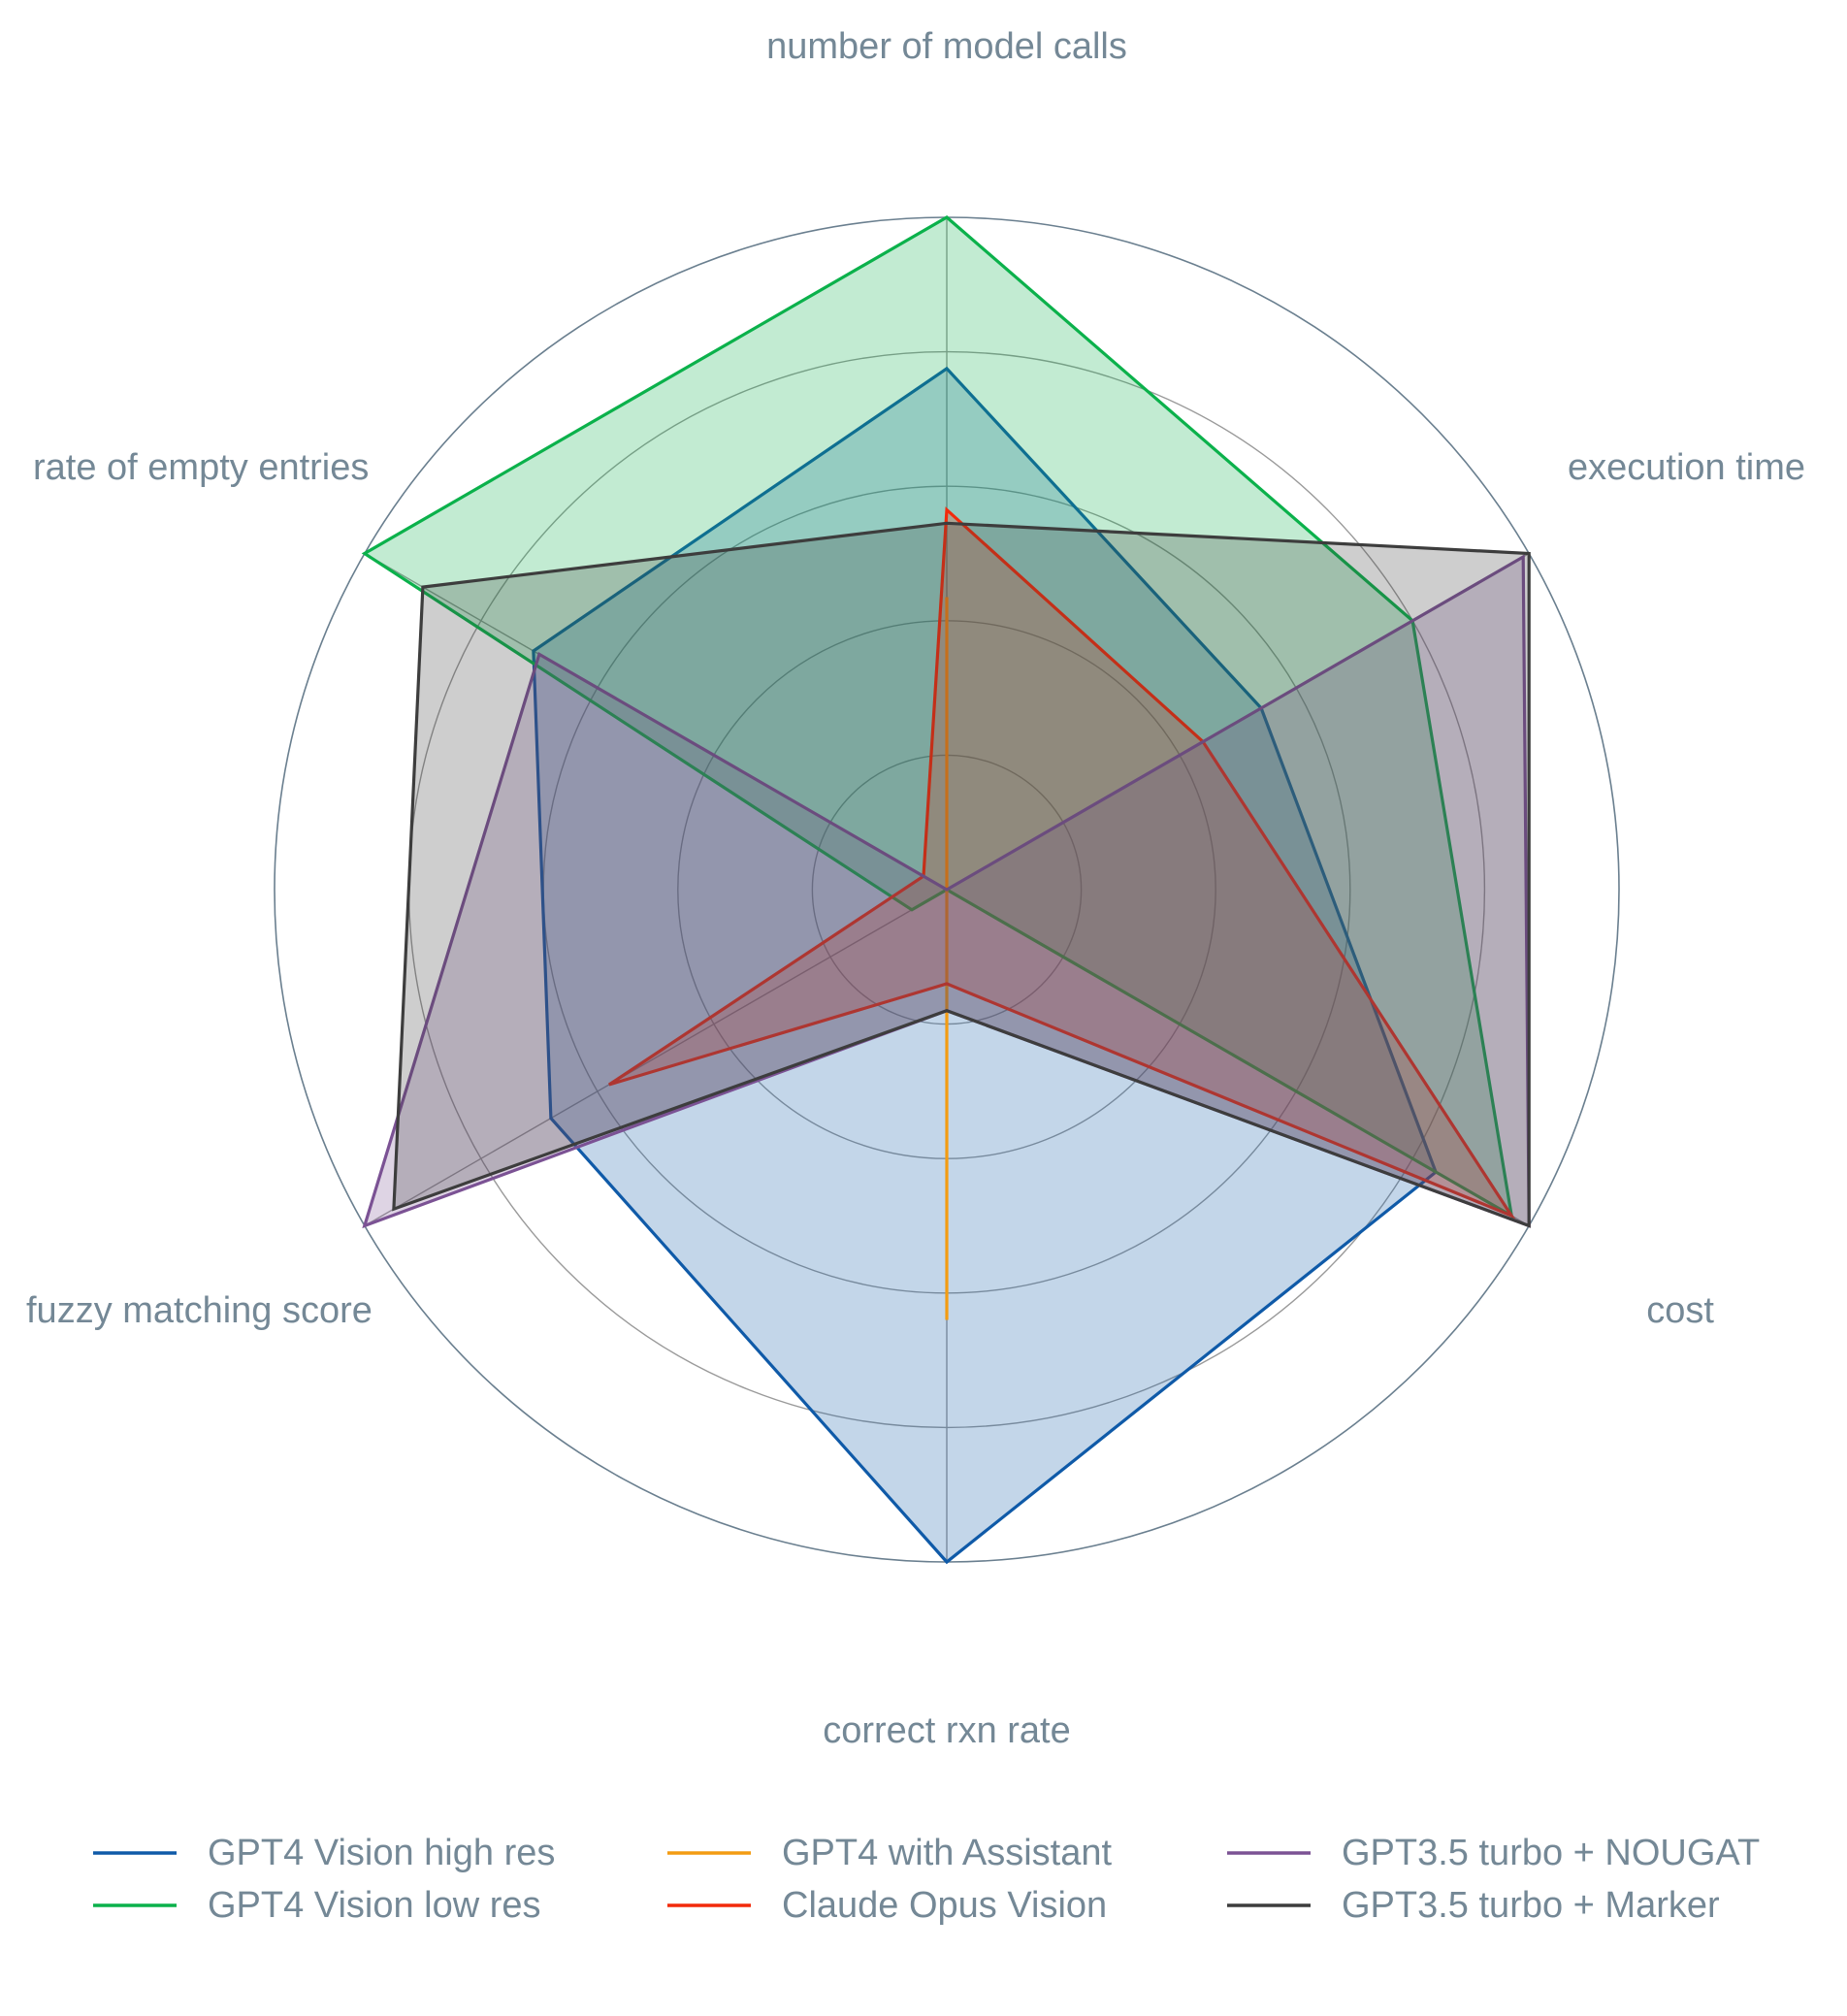 The width and height of the screenshot is (1847, 2016). Describe the element at coordinates (1680, 1310) in the screenshot. I see `axis-label: cost` at that location.